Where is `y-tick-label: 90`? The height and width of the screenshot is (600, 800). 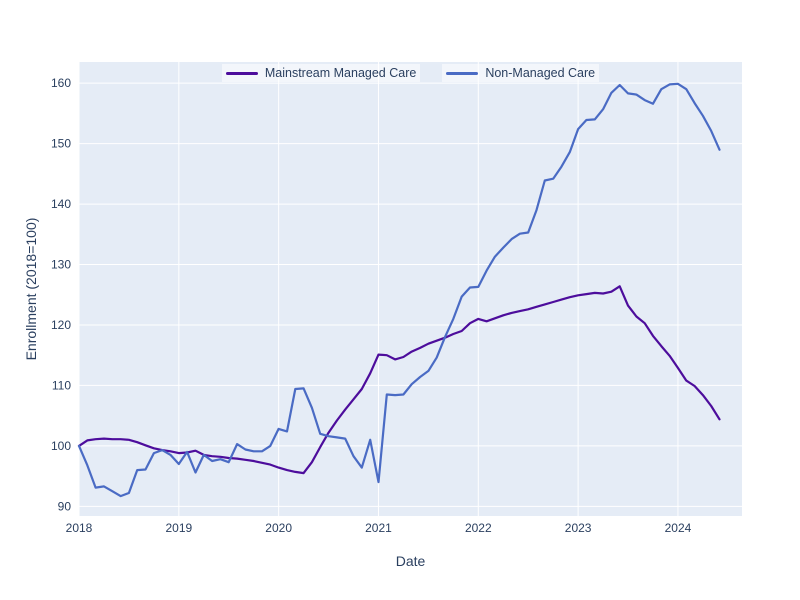
y-tick-label: 90 is located at coordinates (65, 506).